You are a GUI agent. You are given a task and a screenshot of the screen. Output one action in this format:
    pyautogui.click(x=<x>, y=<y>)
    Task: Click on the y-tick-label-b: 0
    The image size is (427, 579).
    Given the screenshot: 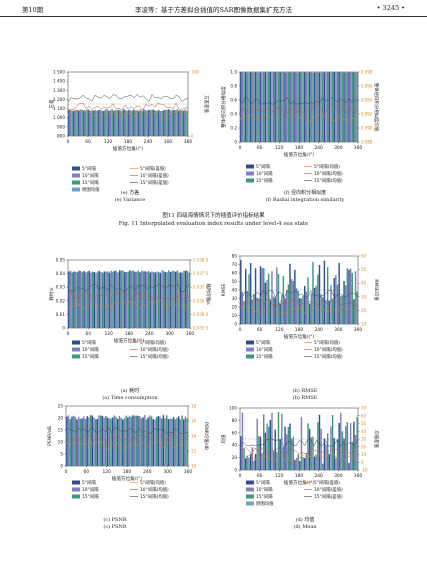 What is the action you would take?
    pyautogui.click(x=235, y=324)
    